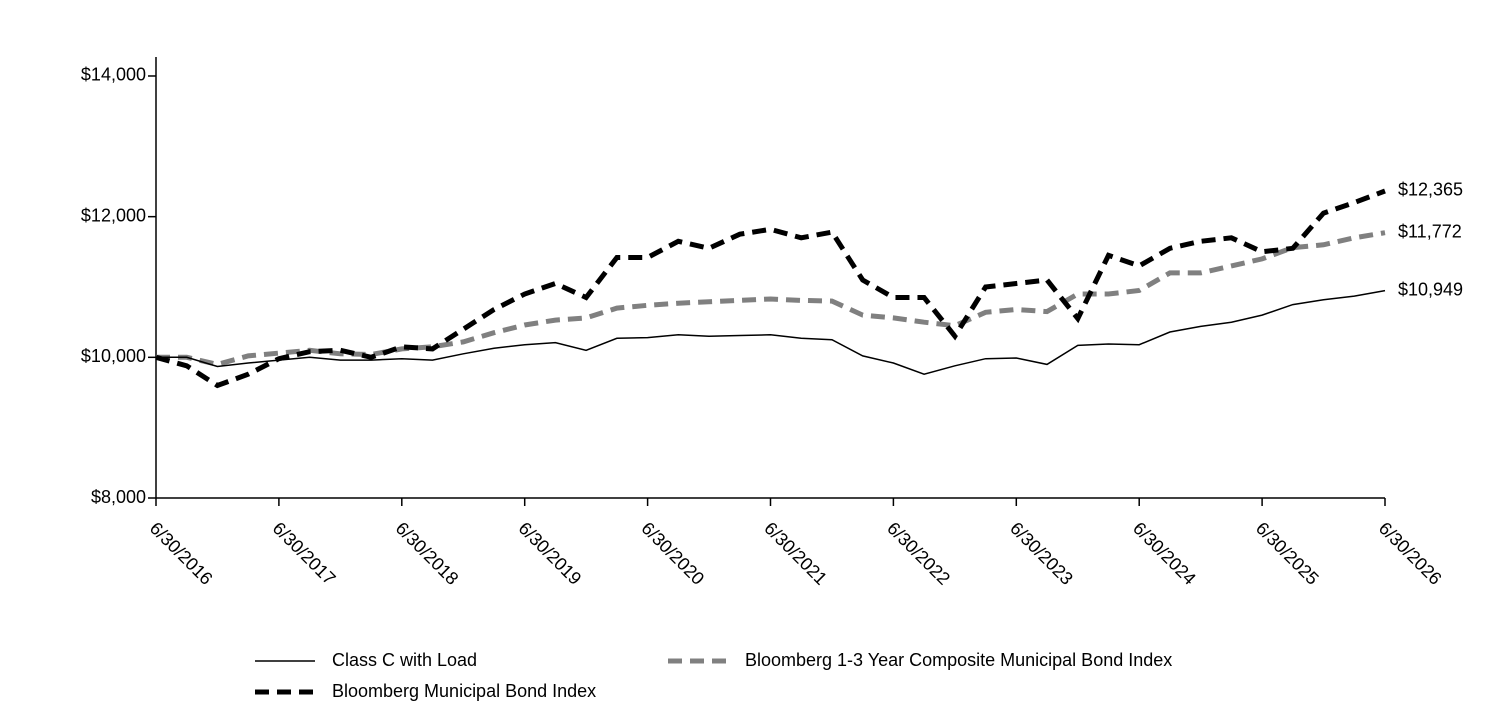  What do you see at coordinates (1430, 289) in the screenshot?
I see `end-label: $10,949` at bounding box center [1430, 289].